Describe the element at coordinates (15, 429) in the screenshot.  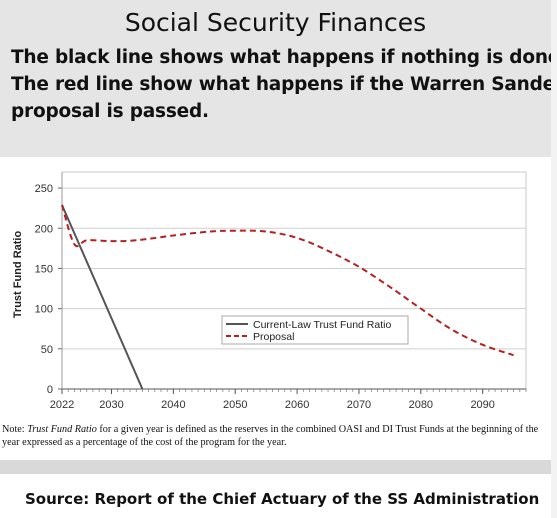
I see `note-prefix: Note:` at that location.